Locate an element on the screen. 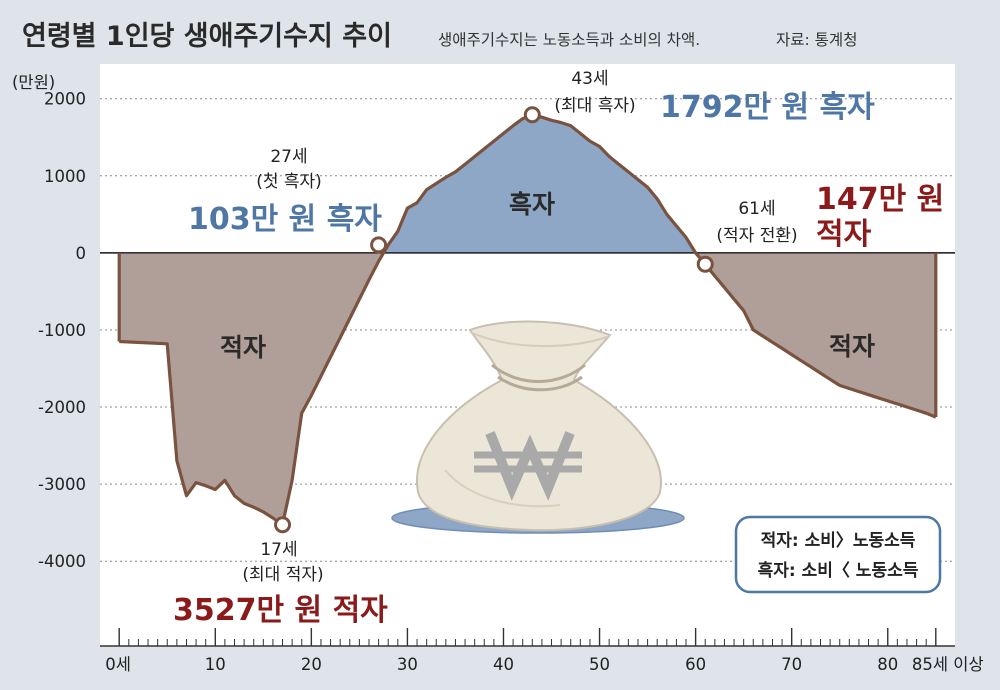 The width and height of the screenshot is (1000, 690). annotation-27-value: 103만 원 흑자 is located at coordinates (285, 219).